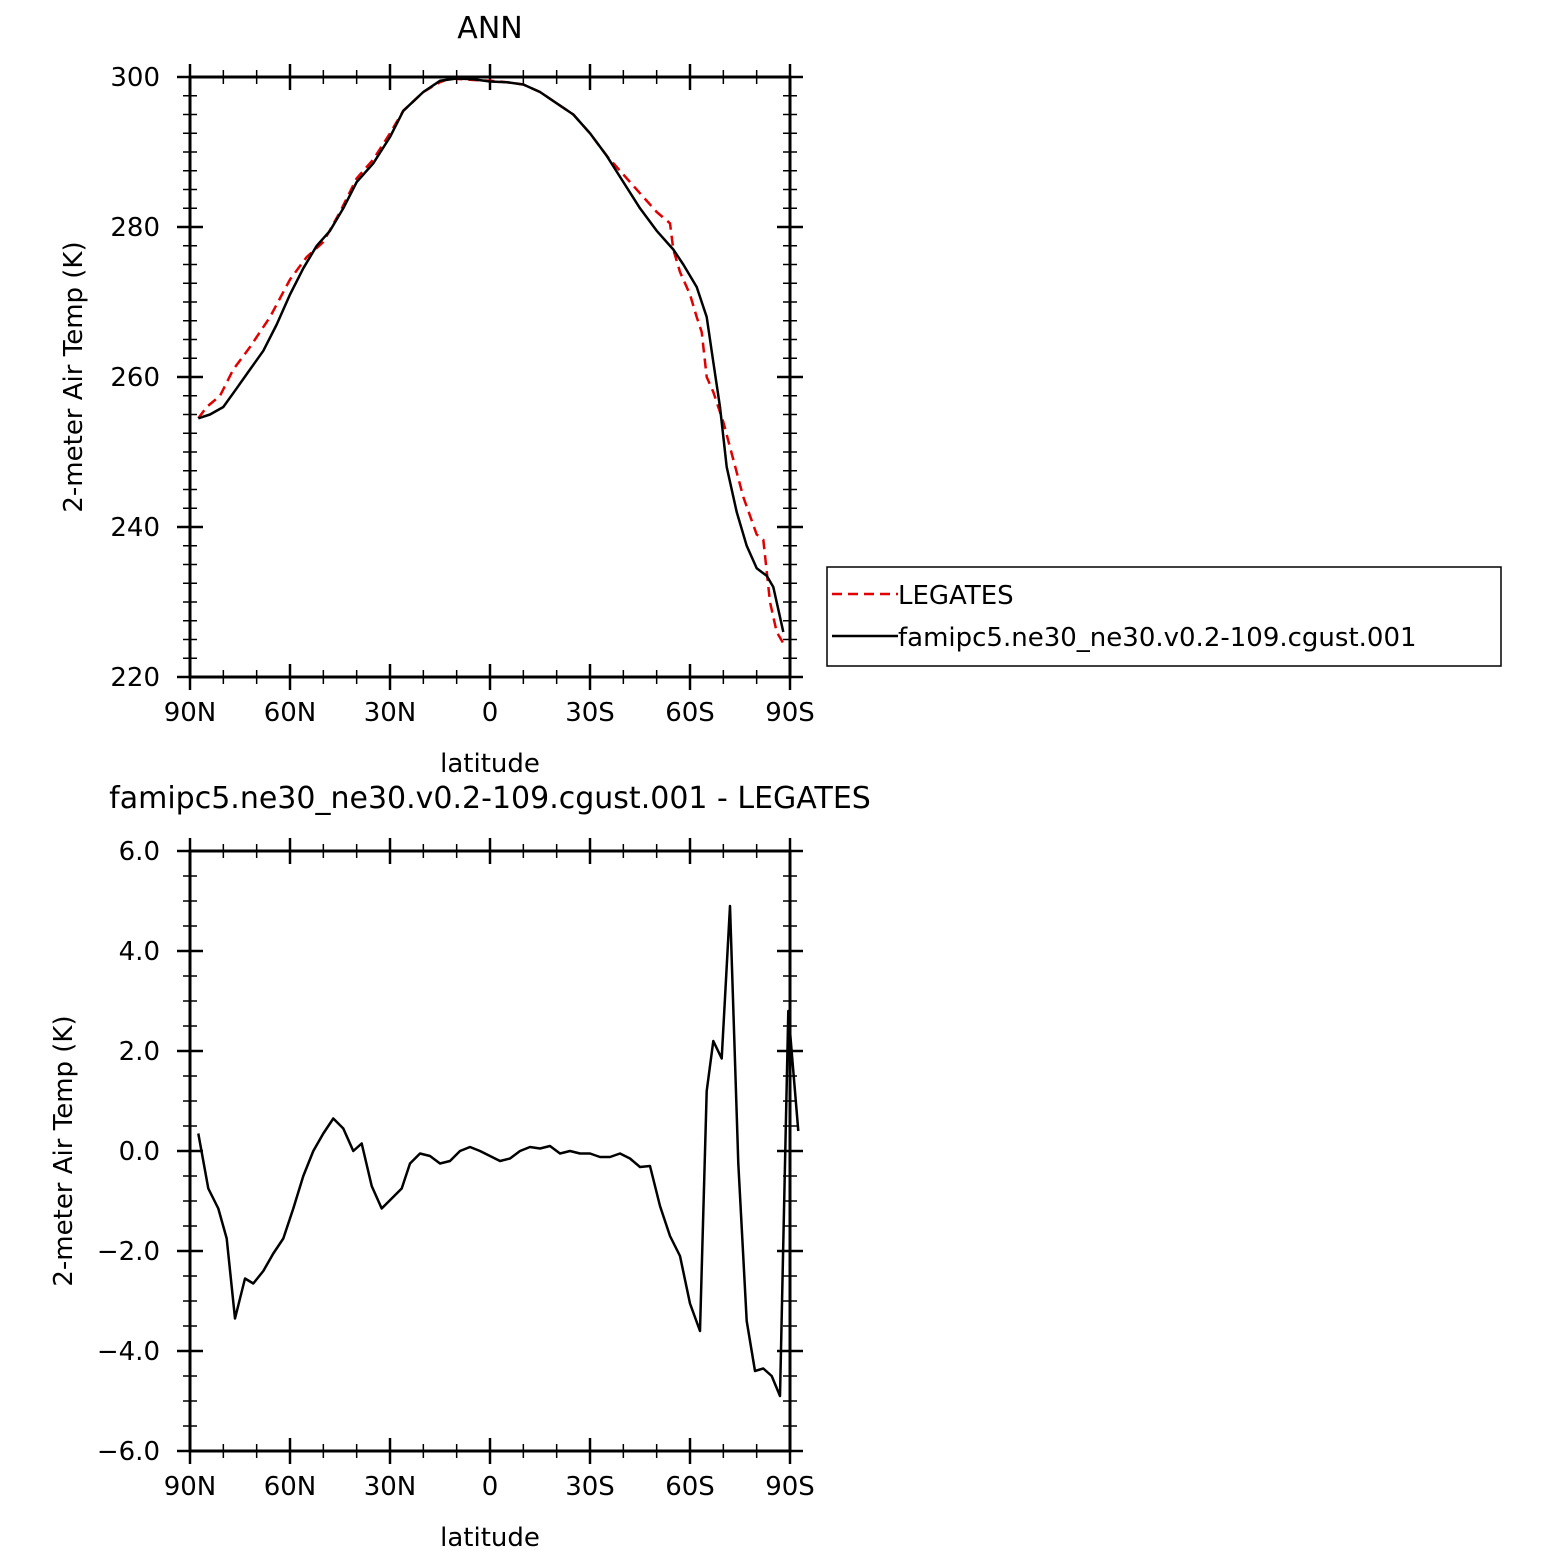  I want to click on y-tick-label: 4.0, so click(139, 952).